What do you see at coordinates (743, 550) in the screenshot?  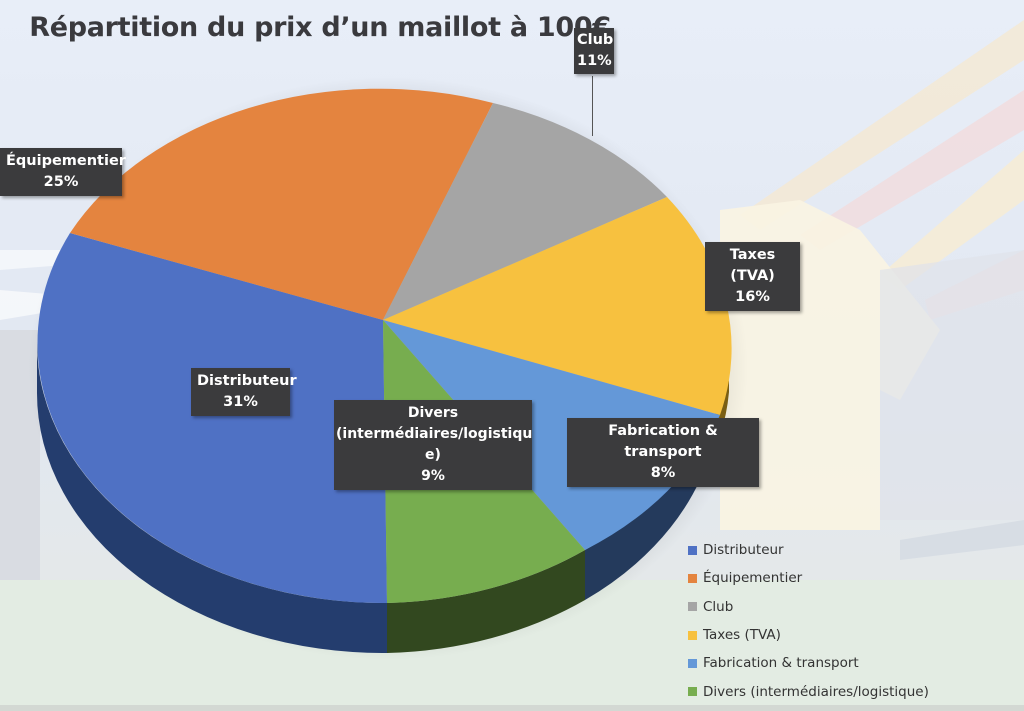 I see `legend-label: Distributeur` at bounding box center [743, 550].